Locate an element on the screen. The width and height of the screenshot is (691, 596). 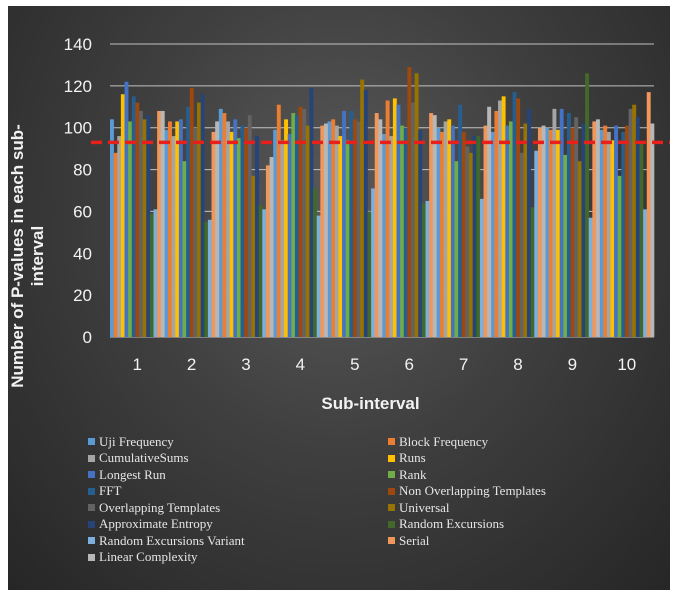
bar-1-runs is located at coordinates (122, 215).